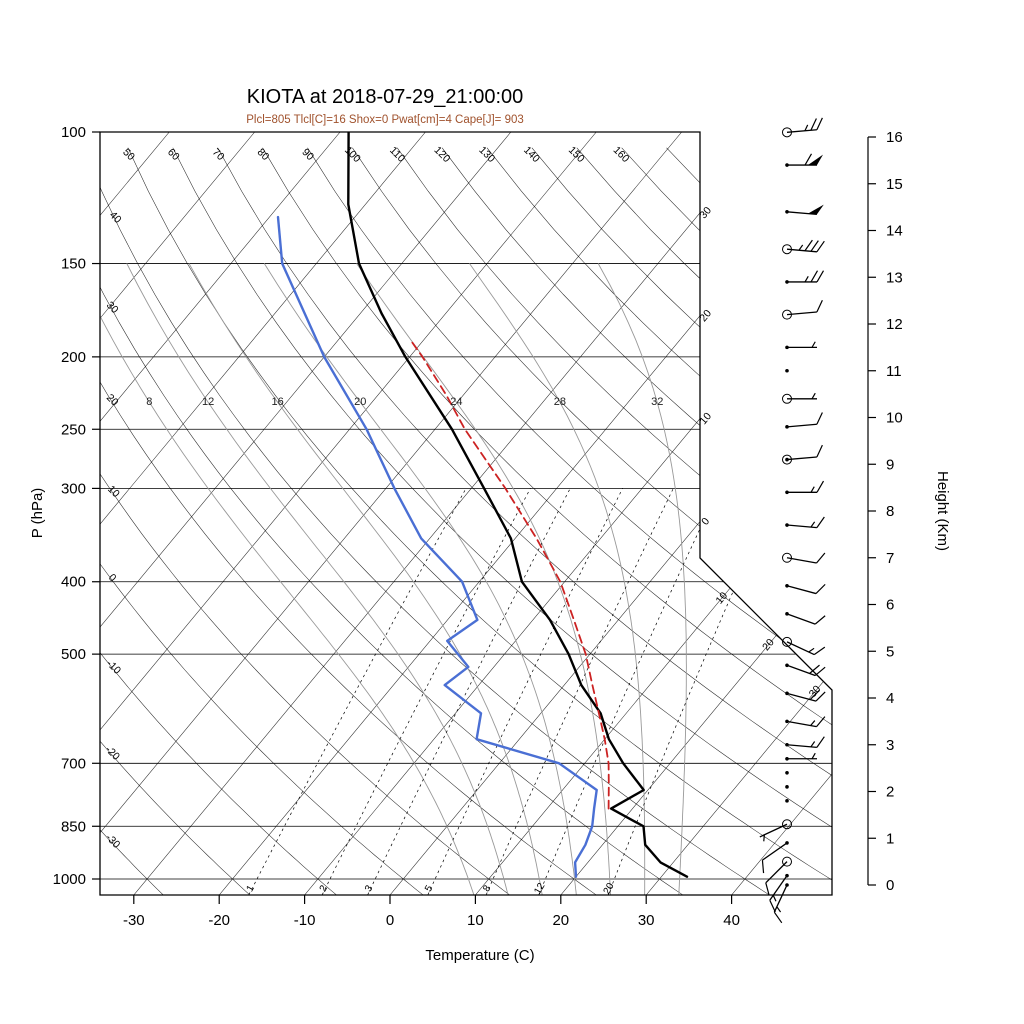 The height and width of the screenshot is (1024, 1024). What do you see at coordinates (360, 402) in the screenshot?
I see `moist-adiabat-label: 20` at bounding box center [360, 402].